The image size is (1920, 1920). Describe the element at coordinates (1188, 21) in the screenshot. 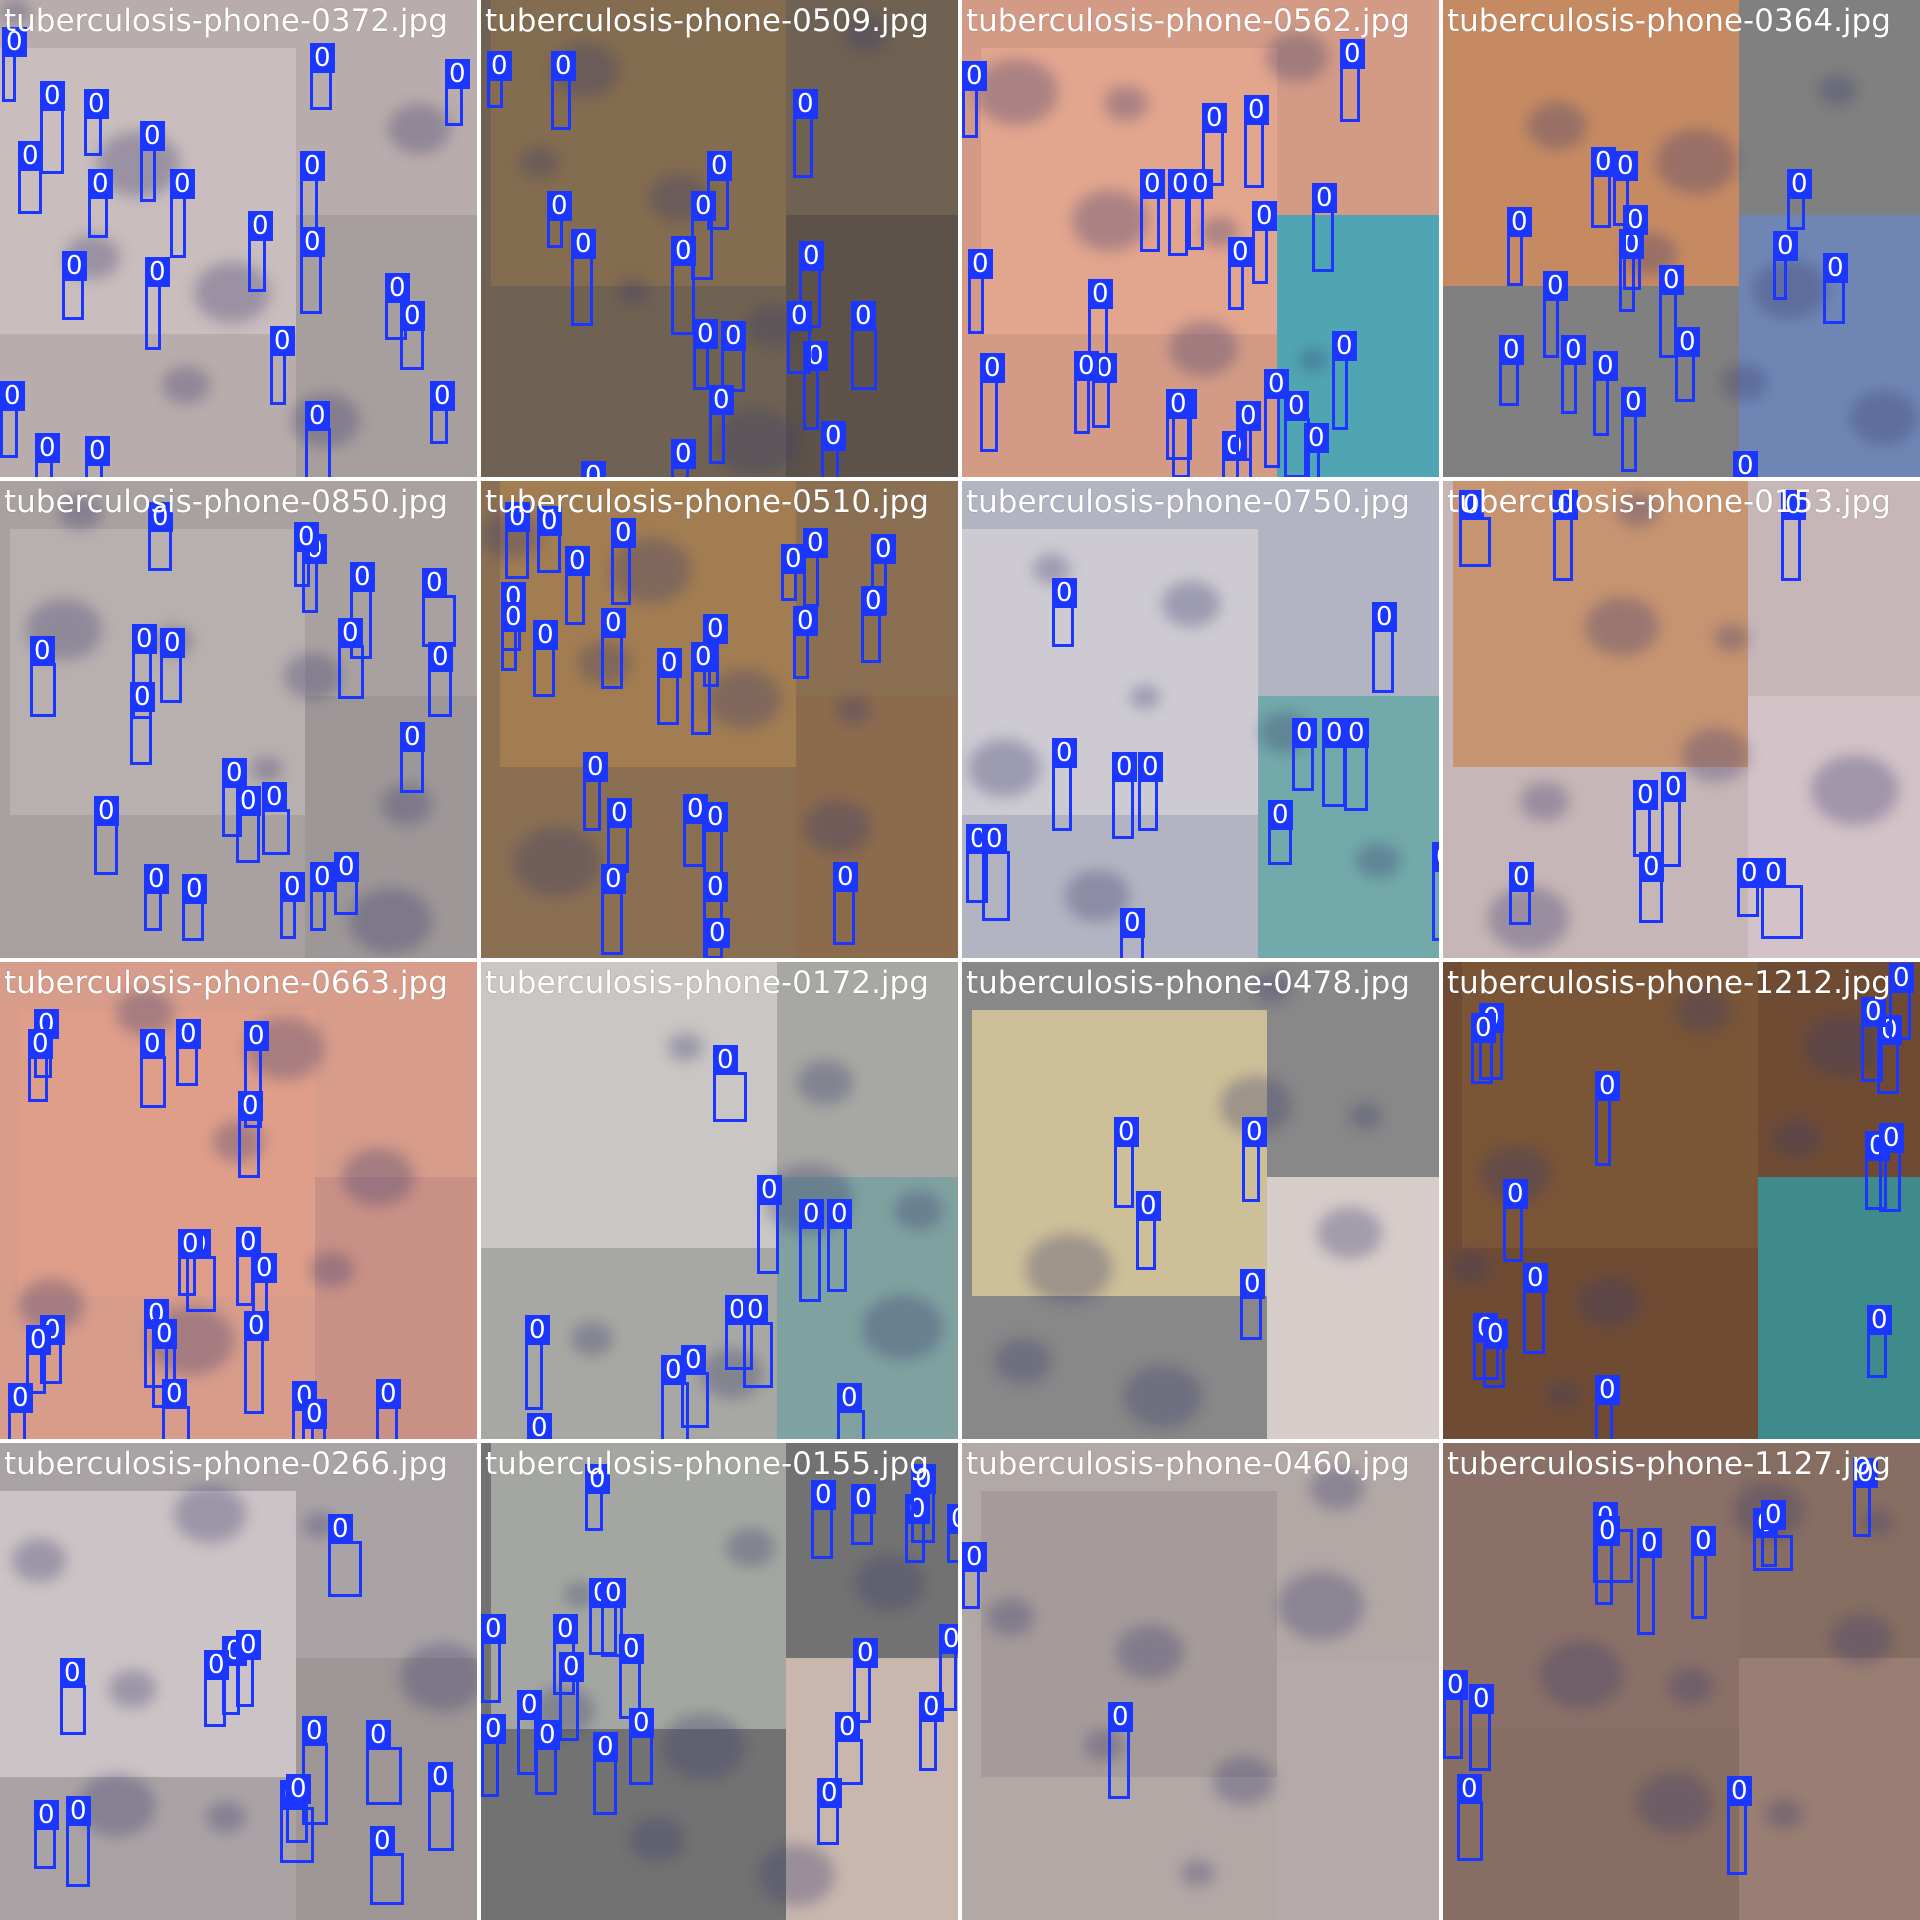

I see `image-filename: tuberculosis-phone-0562.jpg` at that location.